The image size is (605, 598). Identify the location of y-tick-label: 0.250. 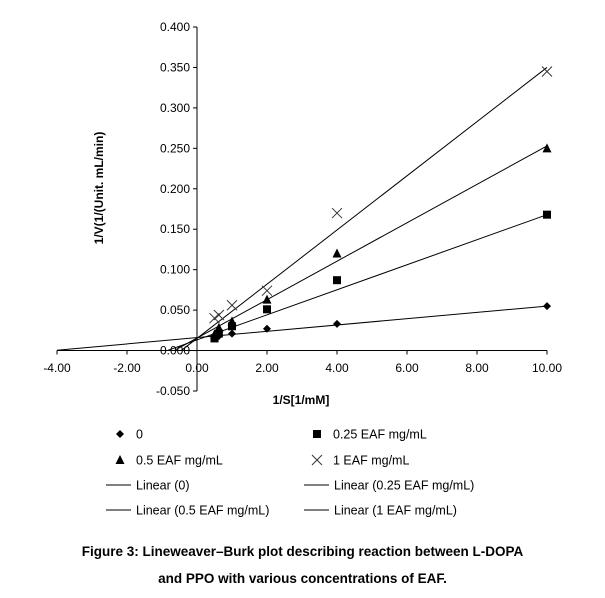
(175, 148).